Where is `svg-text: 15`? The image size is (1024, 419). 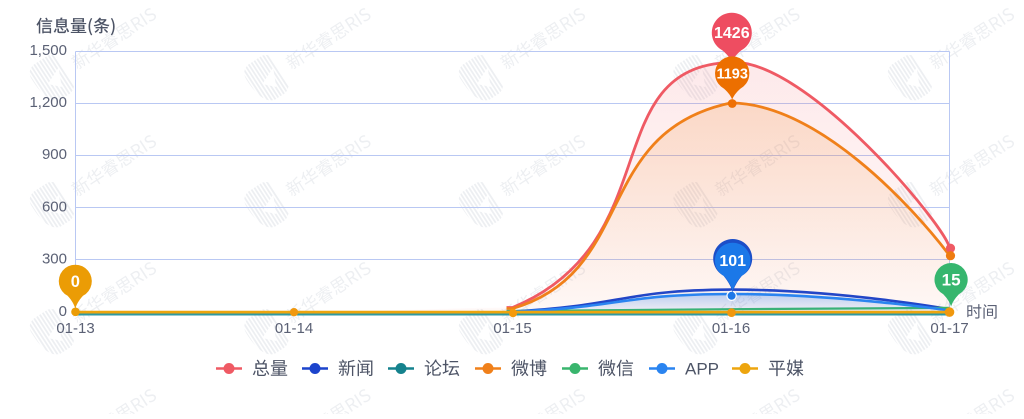
svg-text: 15 is located at coordinates (951, 280).